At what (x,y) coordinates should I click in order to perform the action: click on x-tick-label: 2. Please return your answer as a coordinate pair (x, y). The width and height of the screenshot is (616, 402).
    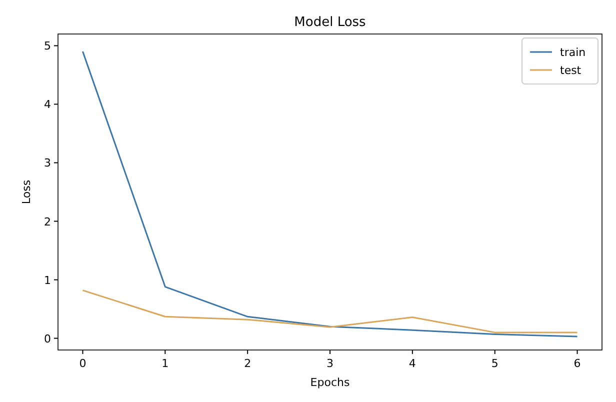
    Looking at the image, I should click on (248, 363).